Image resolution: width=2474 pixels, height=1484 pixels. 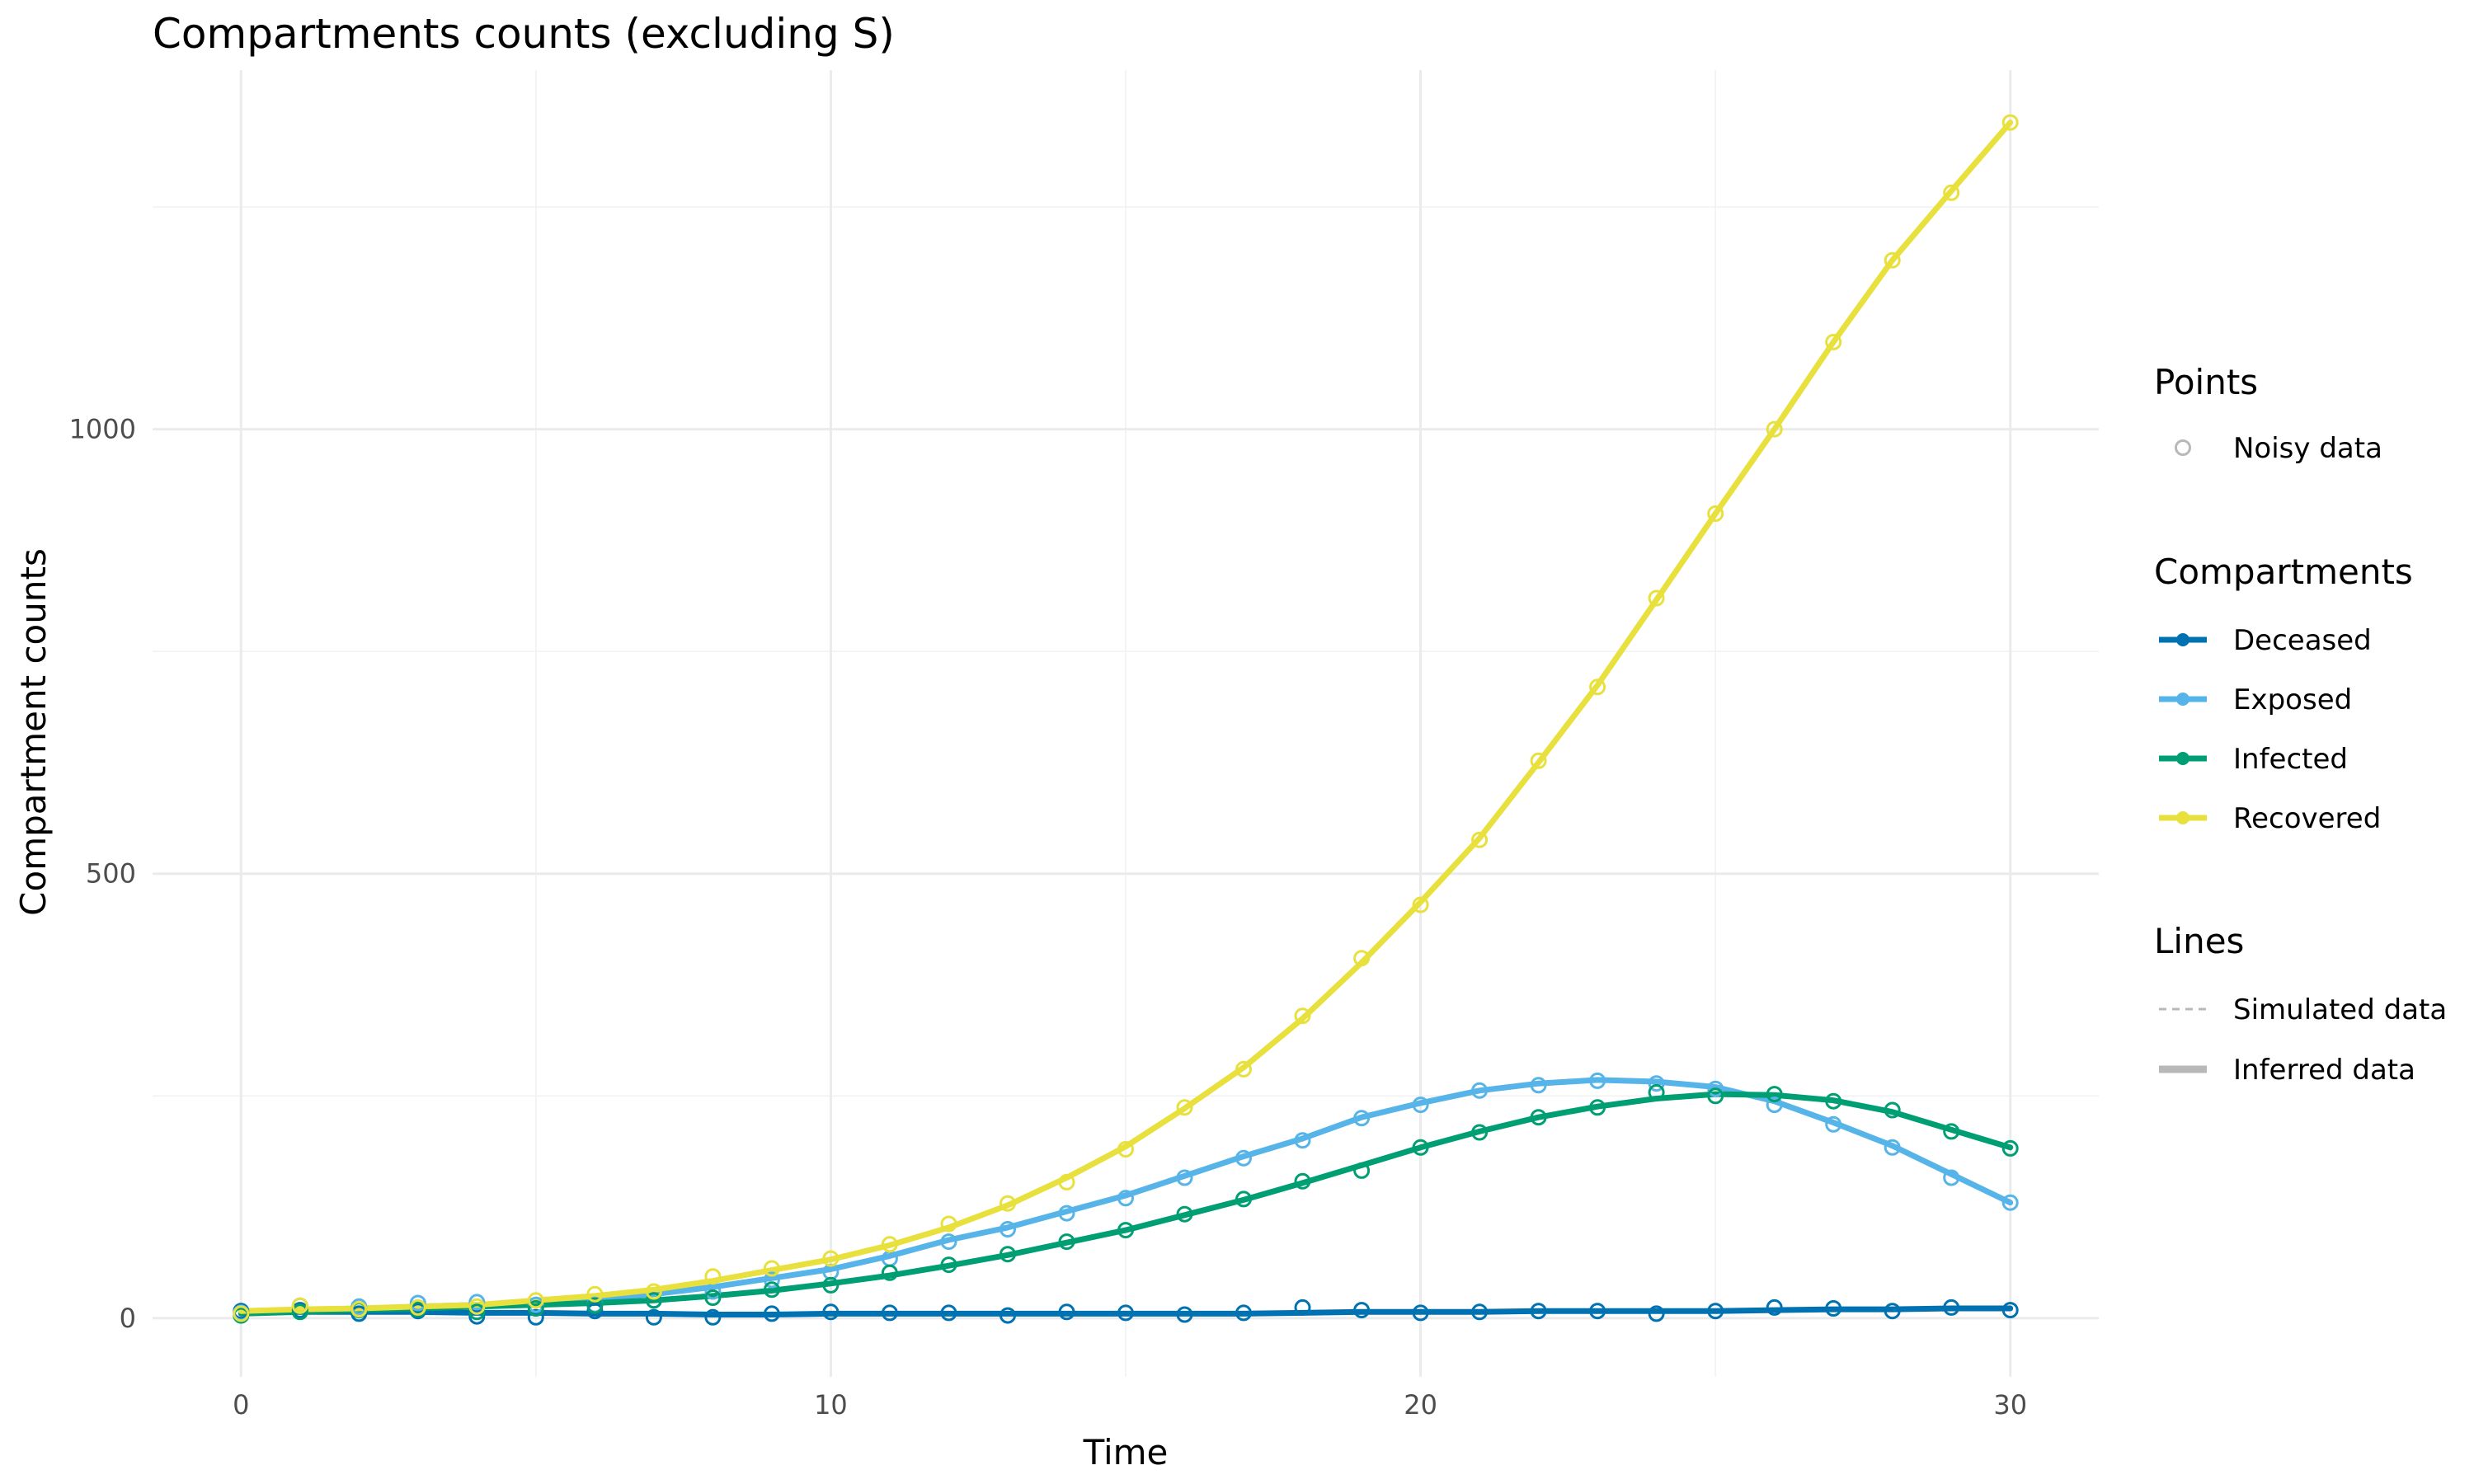 What do you see at coordinates (2302, 640) in the screenshot?
I see `legend-deceased-label: Deceased` at bounding box center [2302, 640].